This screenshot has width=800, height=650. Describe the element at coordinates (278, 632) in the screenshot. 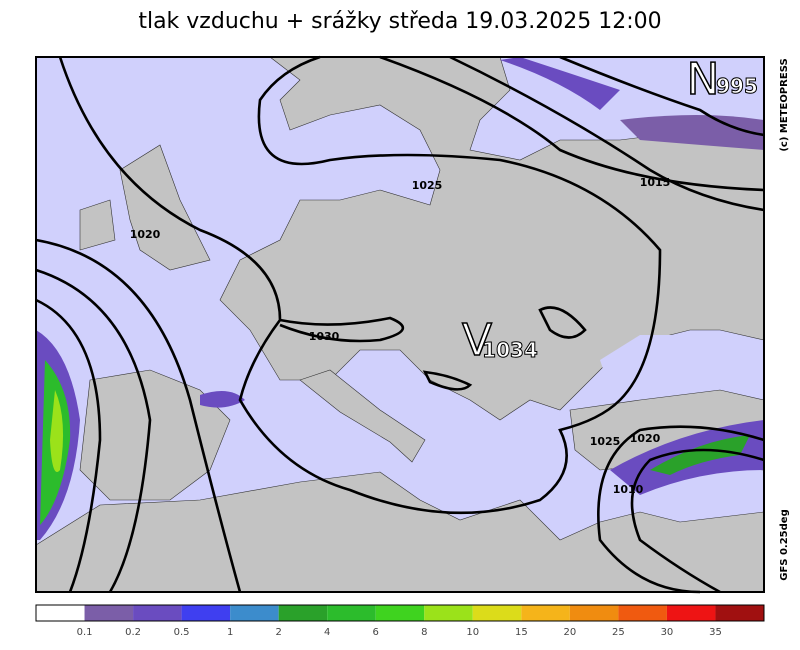

I see `legend-label: 2` at that location.